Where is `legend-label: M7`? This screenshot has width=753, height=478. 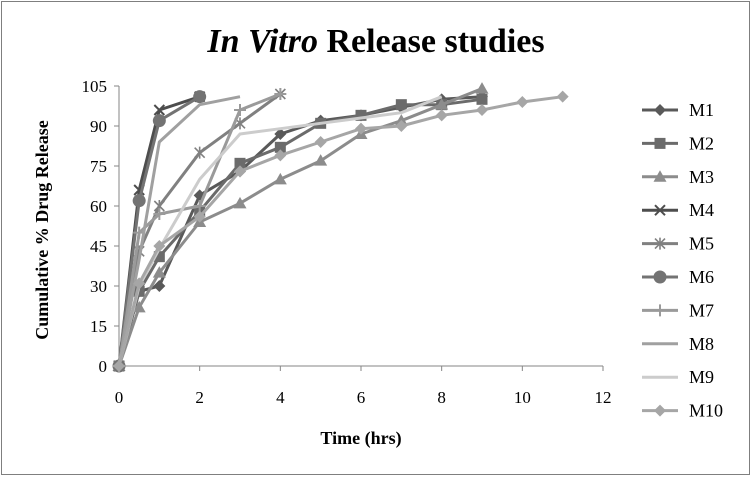 legend-label: M7 is located at coordinates (701, 310).